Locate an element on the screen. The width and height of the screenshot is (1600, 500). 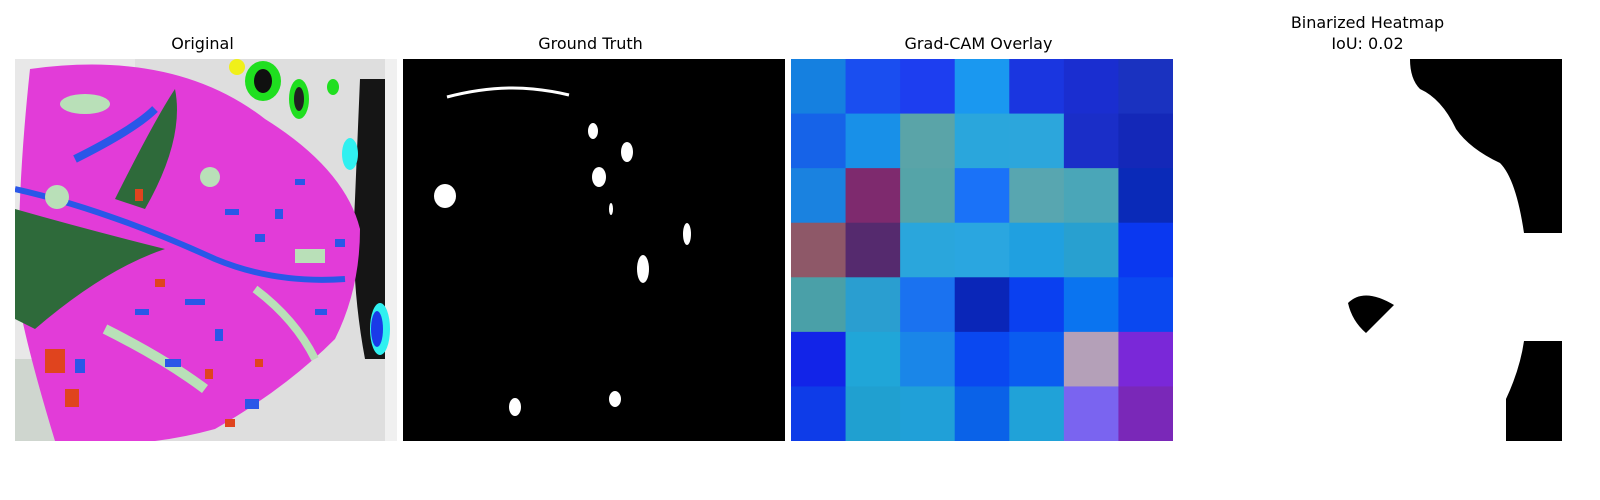
panel-title-gradcam: Grad-CAM Overlay is located at coordinates (978, 43).